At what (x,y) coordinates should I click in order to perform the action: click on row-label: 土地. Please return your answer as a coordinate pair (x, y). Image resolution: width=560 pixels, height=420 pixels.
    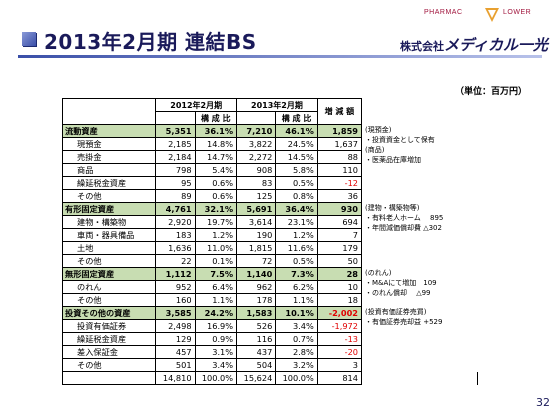
    Looking at the image, I should click on (109, 248).